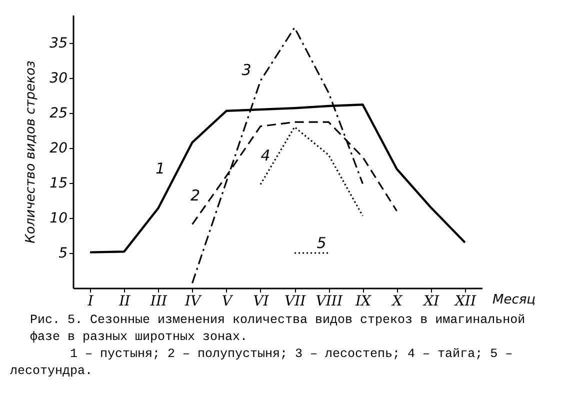 The height and width of the screenshot is (394, 570). Describe the element at coordinates (265, 155) in the screenshot. I see `series-label: 4` at that location.